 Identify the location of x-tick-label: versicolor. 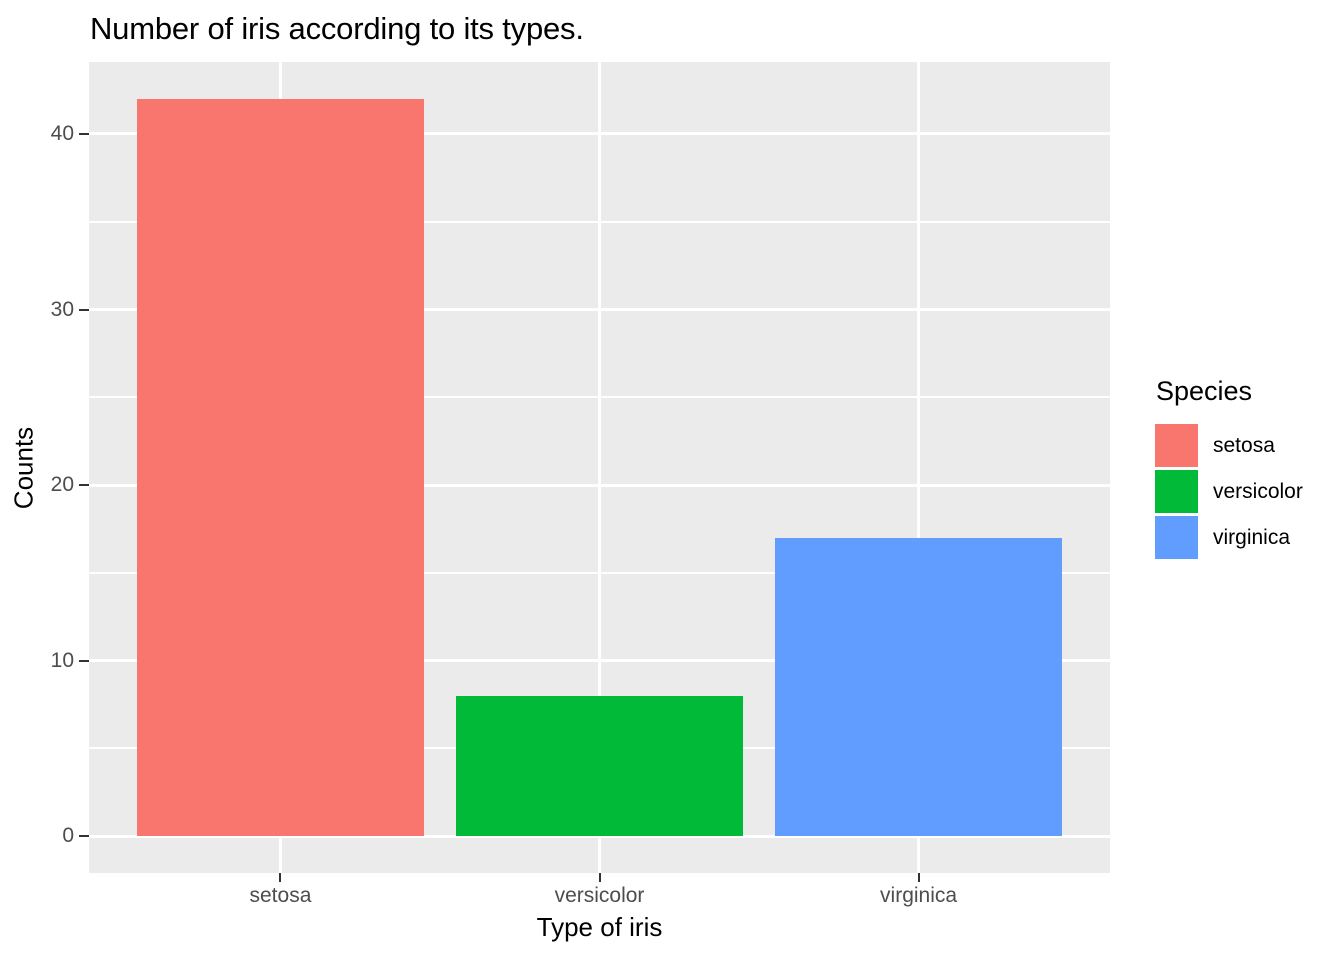
(599, 895).